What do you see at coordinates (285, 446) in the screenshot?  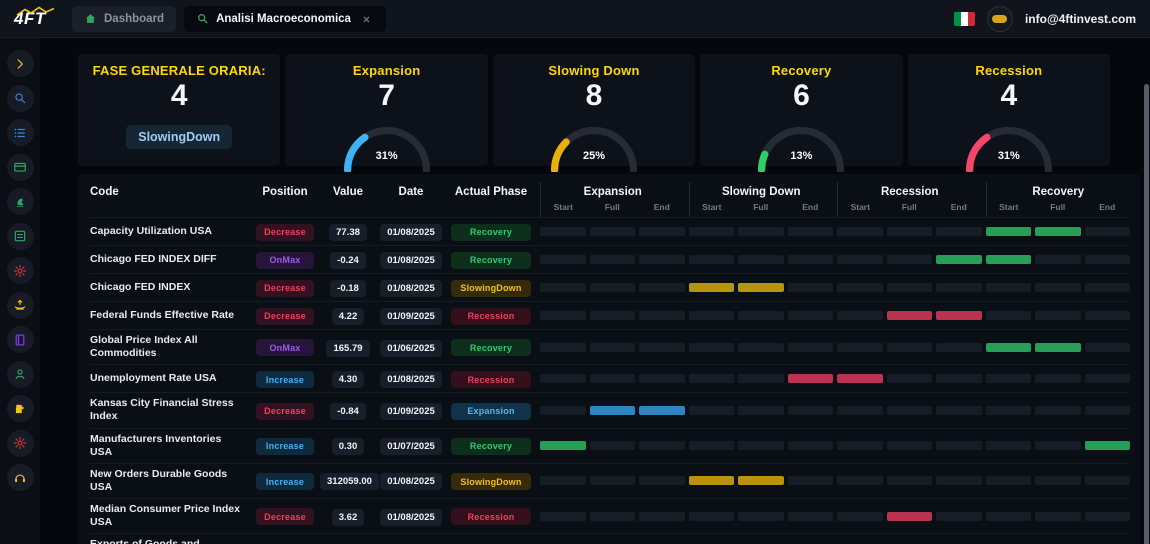 I see `position-badge: Increase` at bounding box center [285, 446].